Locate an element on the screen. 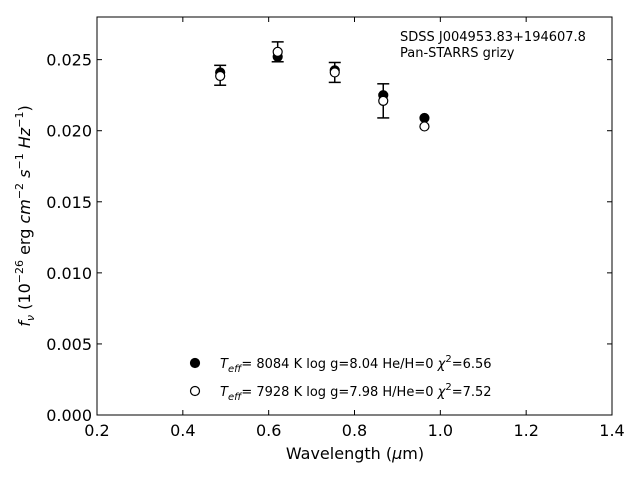  x-tick-label: 1.4 is located at coordinates (611, 430).